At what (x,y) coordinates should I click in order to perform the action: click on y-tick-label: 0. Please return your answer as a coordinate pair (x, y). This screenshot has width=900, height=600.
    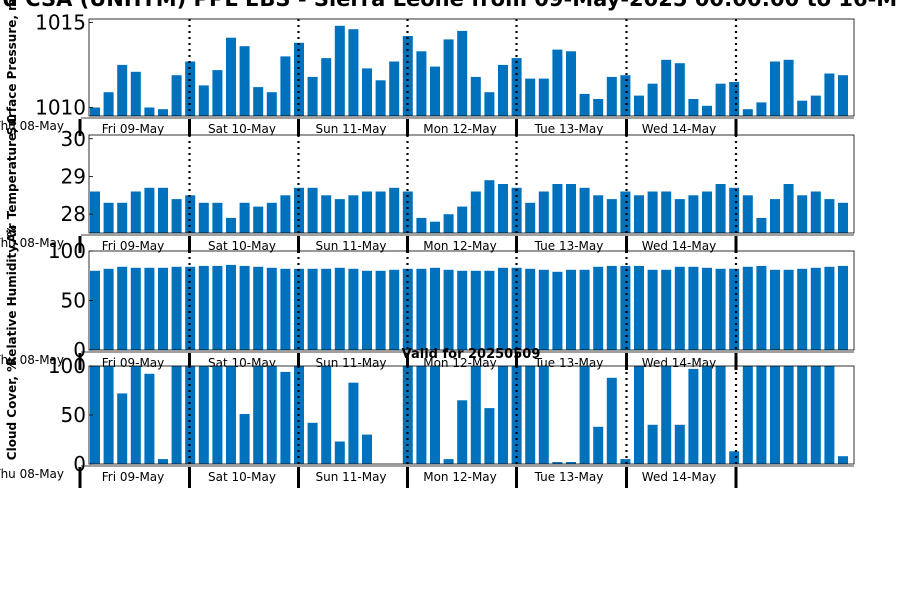
    Looking at the image, I should click on (79, 350).